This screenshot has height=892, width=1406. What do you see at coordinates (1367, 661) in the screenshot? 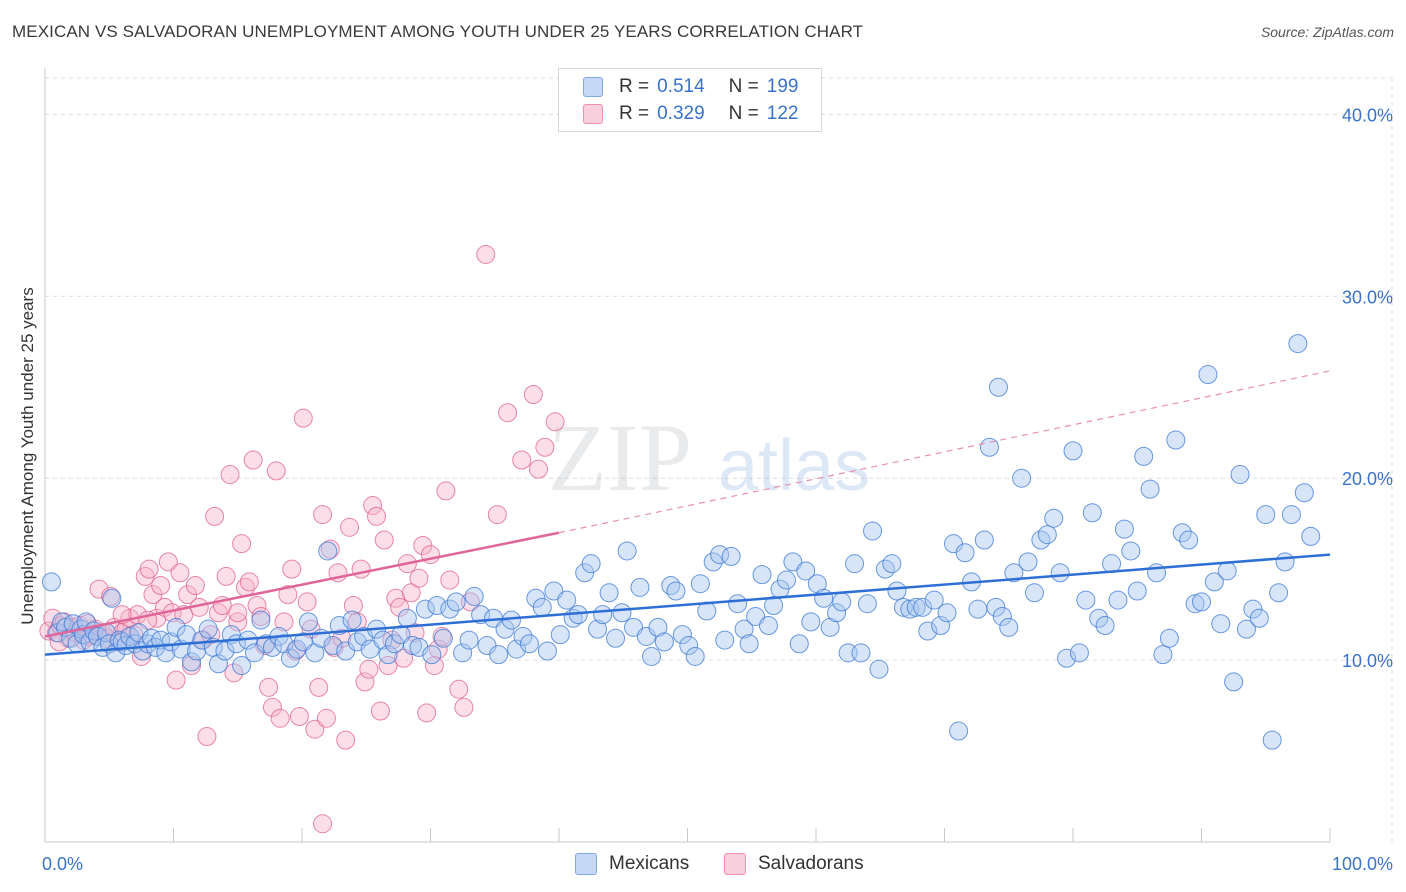
I see `y-tick-label: 10.0%` at bounding box center [1367, 661].